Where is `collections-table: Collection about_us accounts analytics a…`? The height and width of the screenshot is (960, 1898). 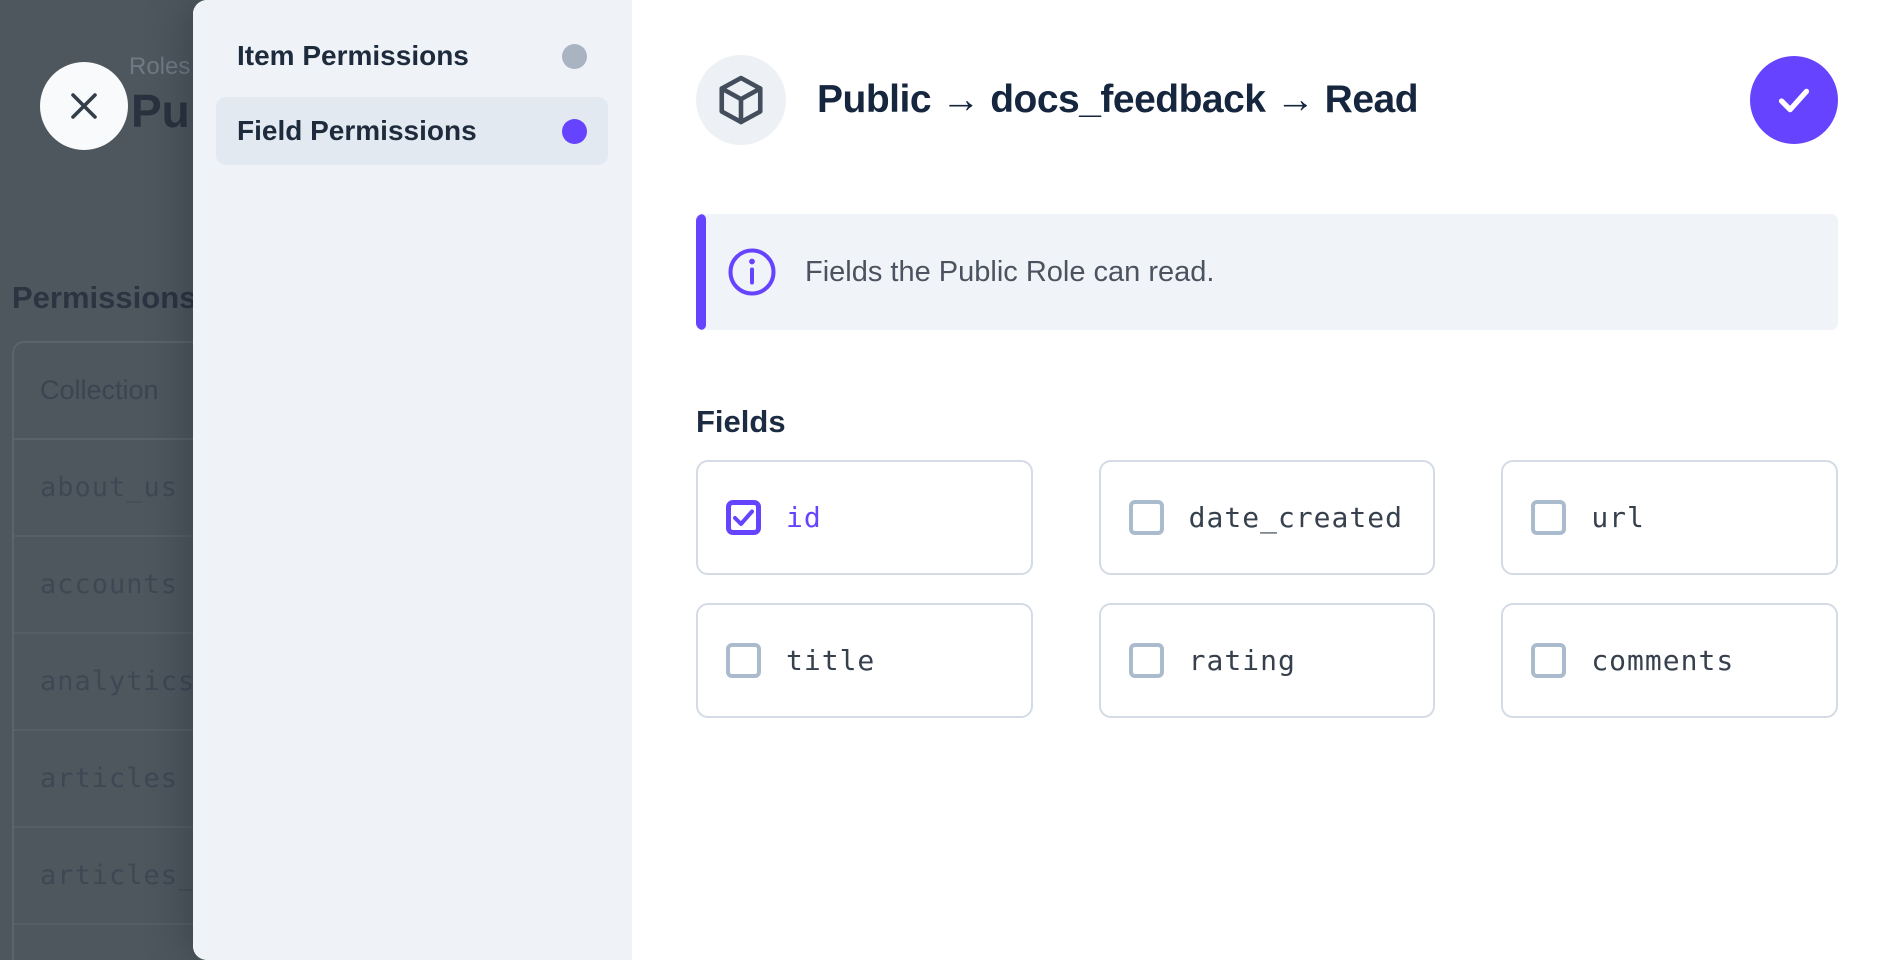 collections-table: Collection about_us accounts analytics a… is located at coordinates (102, 650).